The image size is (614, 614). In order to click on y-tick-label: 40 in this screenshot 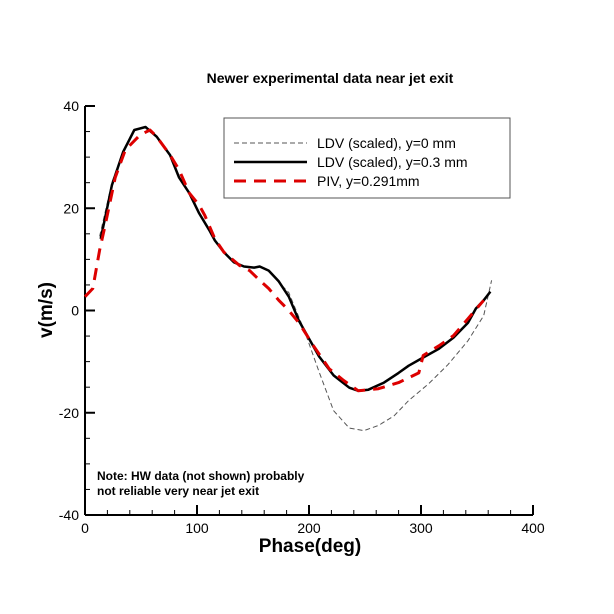, I will do `click(71, 106)`.